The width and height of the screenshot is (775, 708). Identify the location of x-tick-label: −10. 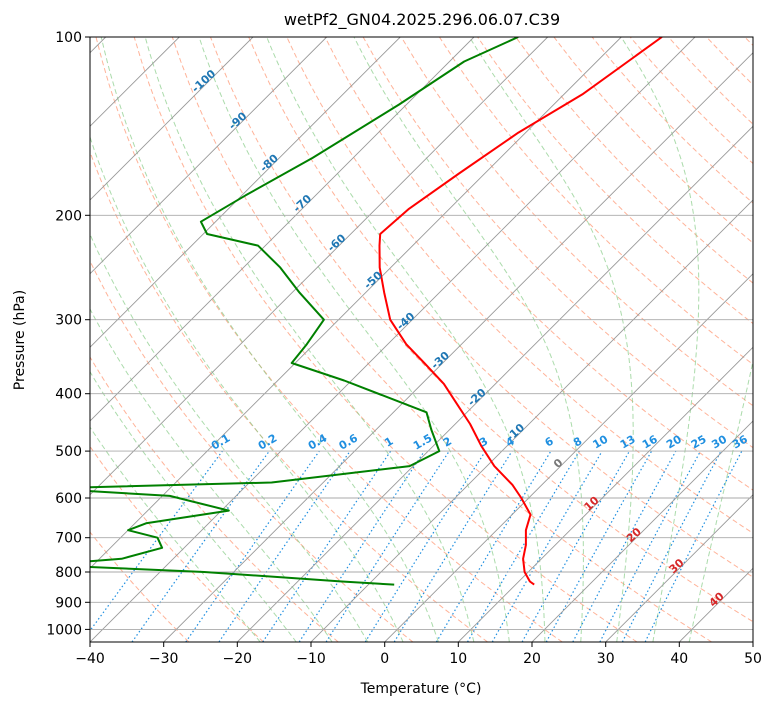
(311, 659).